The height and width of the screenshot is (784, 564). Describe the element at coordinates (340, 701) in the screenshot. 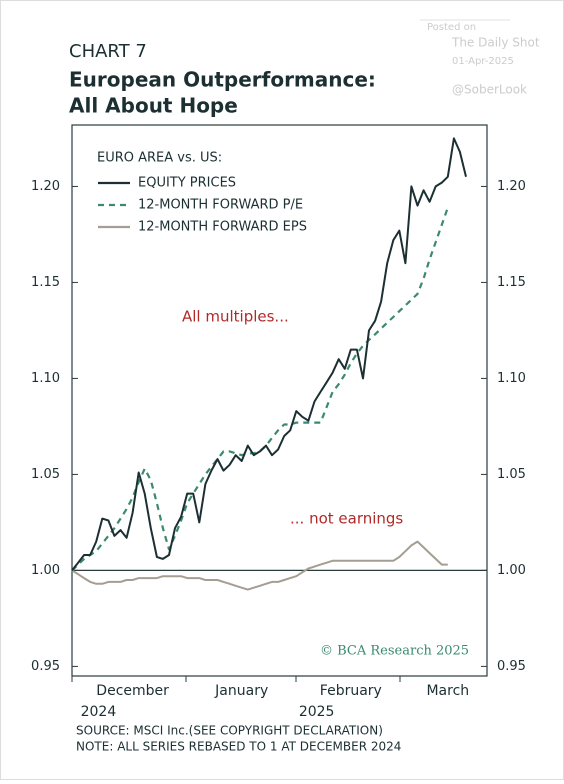

I see `x-tick-label: February 2025` at that location.